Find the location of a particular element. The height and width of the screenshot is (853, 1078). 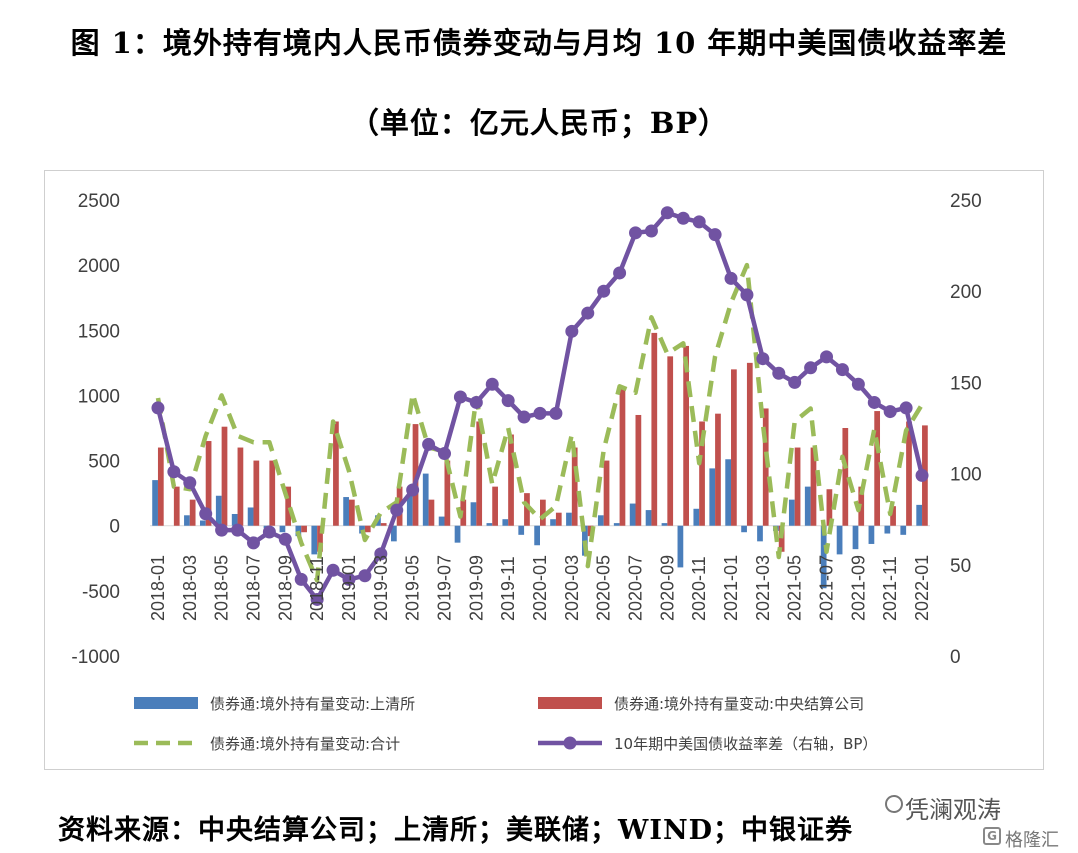

watermark-brand: 凭澜观涛 is located at coordinates (953, 810).